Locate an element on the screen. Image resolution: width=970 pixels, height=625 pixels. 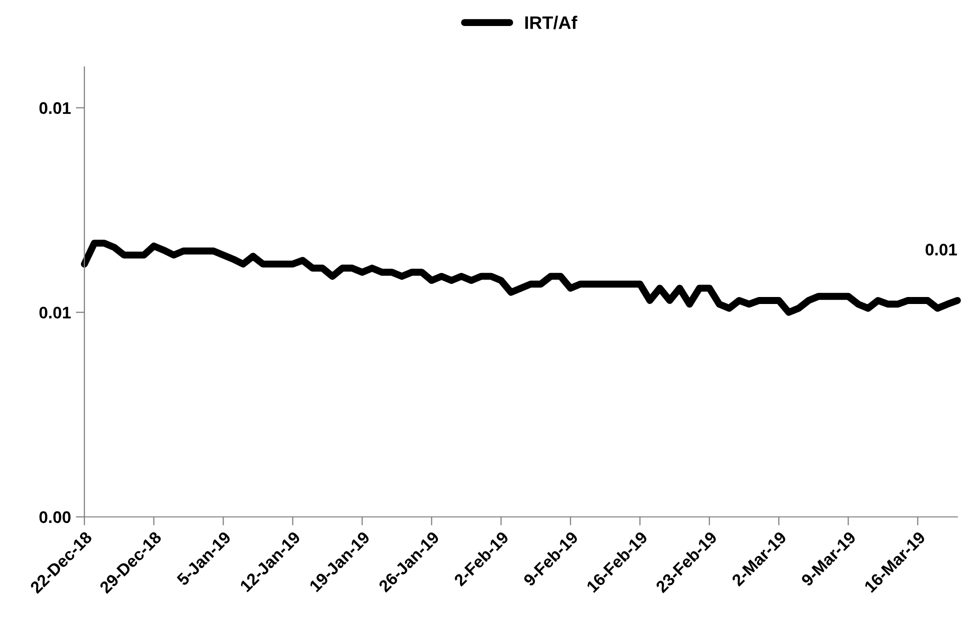
legend-label: IRT/Af is located at coordinates (551, 23).